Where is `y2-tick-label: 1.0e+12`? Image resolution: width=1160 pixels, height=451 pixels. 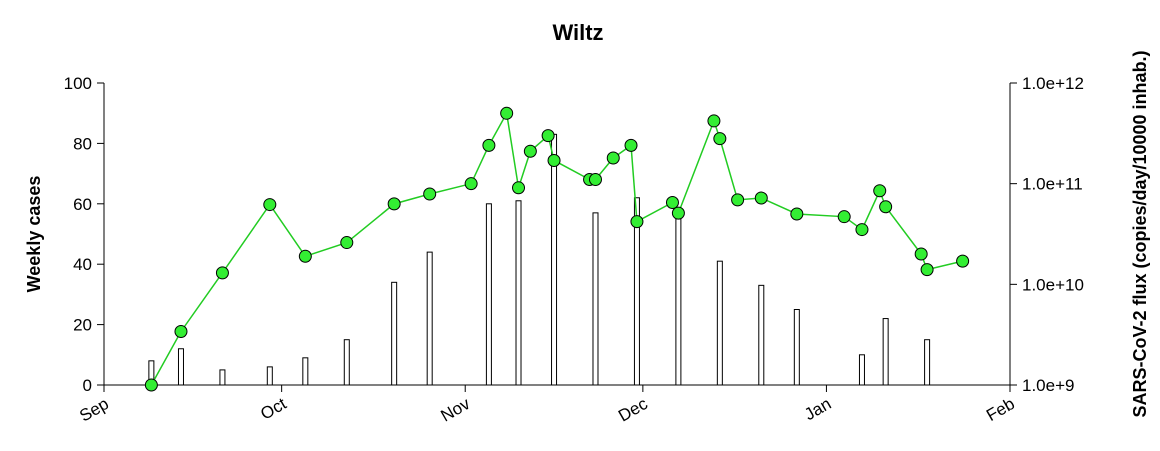 y2-tick-label: 1.0e+12 is located at coordinates (1053, 83).